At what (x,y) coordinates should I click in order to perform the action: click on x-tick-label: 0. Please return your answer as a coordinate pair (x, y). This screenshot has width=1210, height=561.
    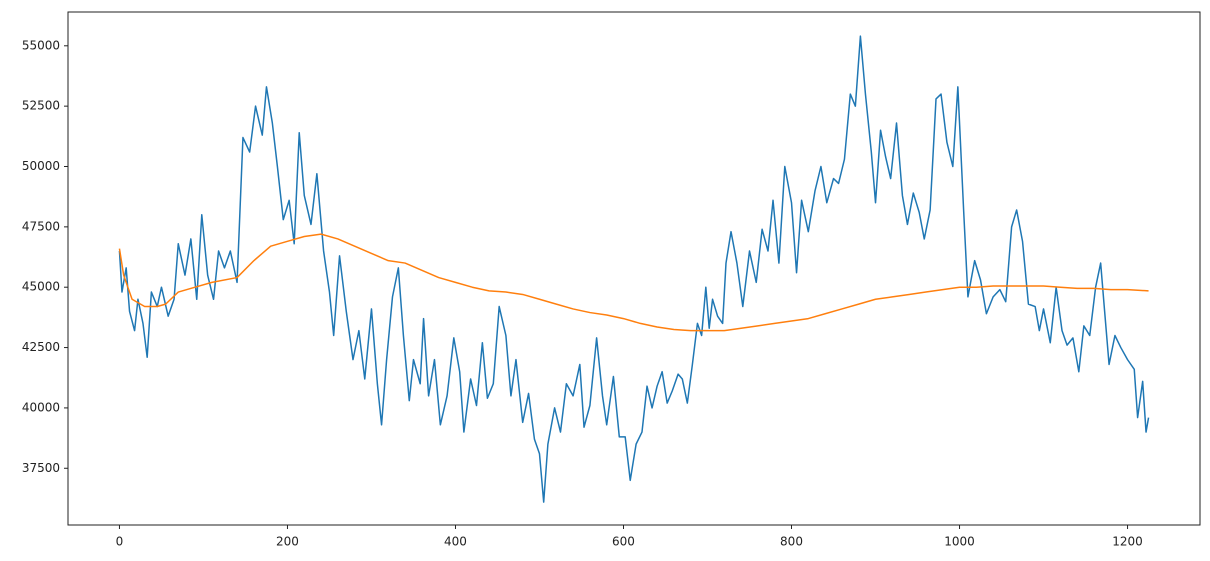
    Looking at the image, I should click on (120, 542).